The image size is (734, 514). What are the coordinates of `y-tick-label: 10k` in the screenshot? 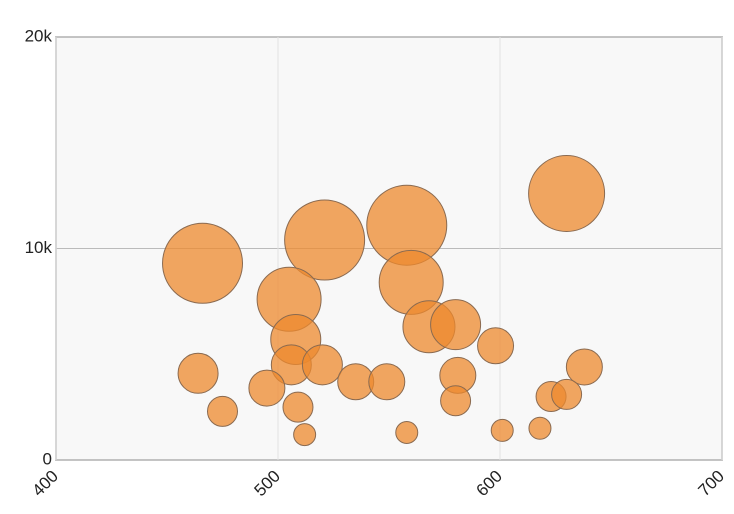 It's located at (39, 247).